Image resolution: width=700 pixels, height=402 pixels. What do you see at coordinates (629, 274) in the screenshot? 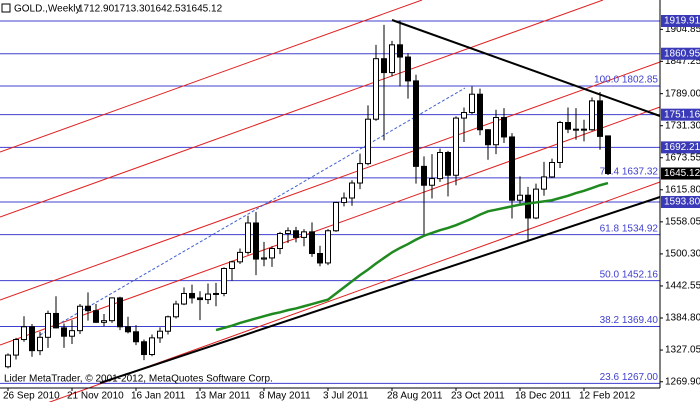
I see `fib-label: 50.0 1452.16` at bounding box center [629, 274].